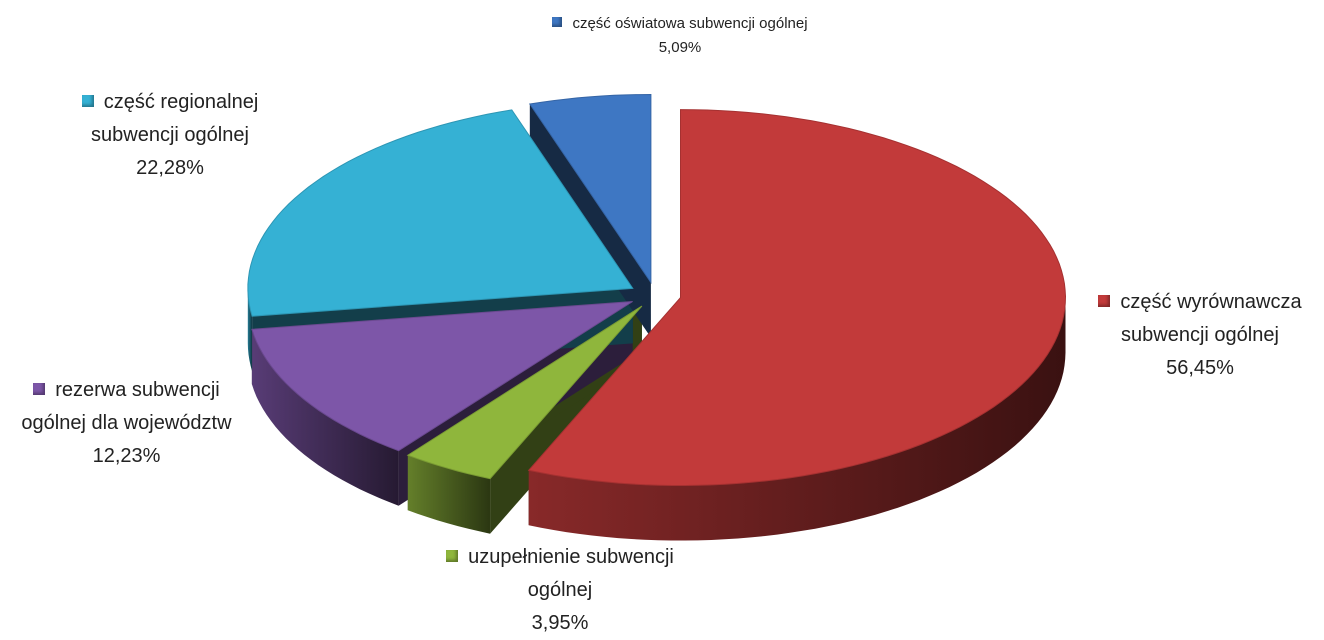 The width and height of the screenshot is (1324, 640). What do you see at coordinates (126, 406) in the screenshot?
I see `category-label: rezerwa subwencji ogólnej dla województw` at bounding box center [126, 406].